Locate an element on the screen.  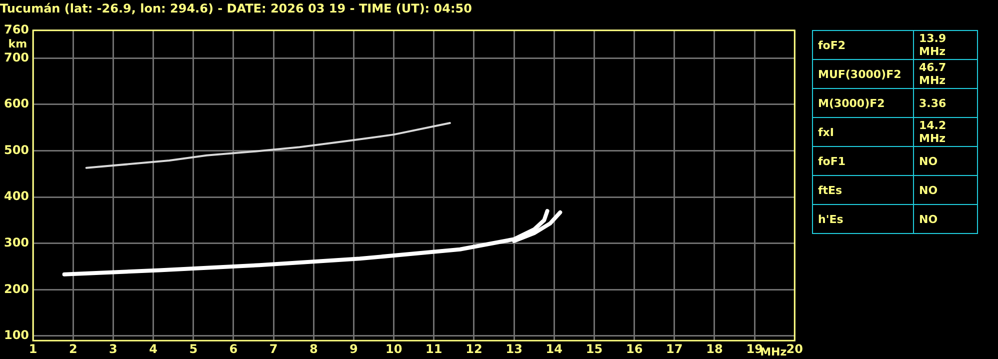
x-tick-label: 9 is located at coordinates (354, 349).